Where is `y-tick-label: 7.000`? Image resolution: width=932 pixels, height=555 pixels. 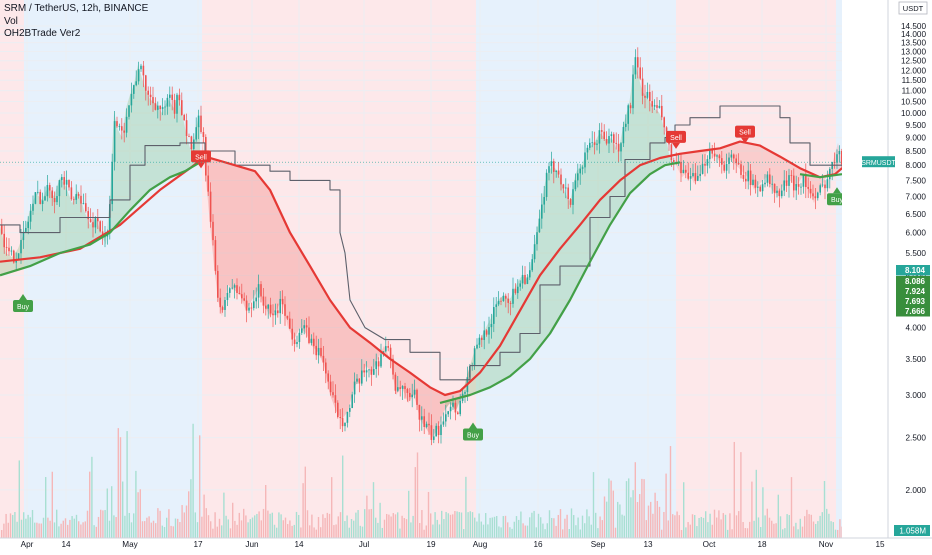 y-tick-label: 7.000 is located at coordinates (916, 197).